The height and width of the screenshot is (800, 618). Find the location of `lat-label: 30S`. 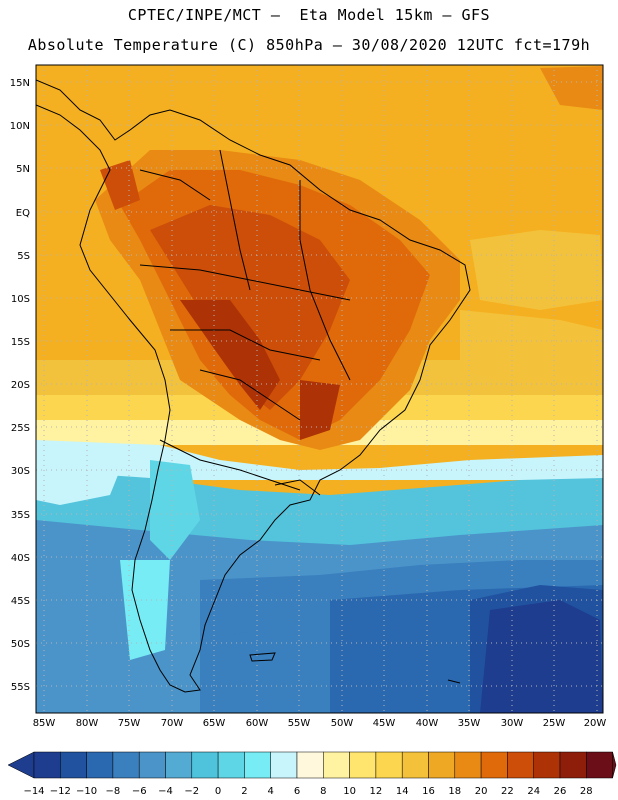

lat-label: 30S is located at coordinates (20, 471).